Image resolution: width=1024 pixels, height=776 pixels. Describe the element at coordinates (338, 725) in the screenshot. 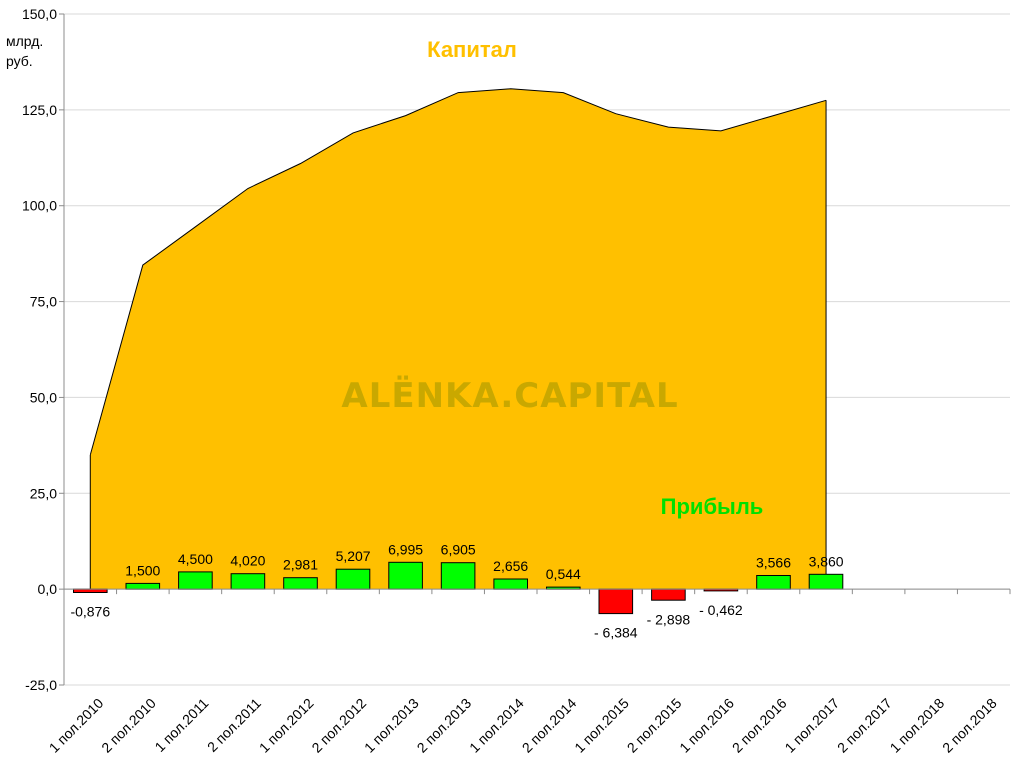

I see `x-tick-label: 2 пол.2012` at that location.